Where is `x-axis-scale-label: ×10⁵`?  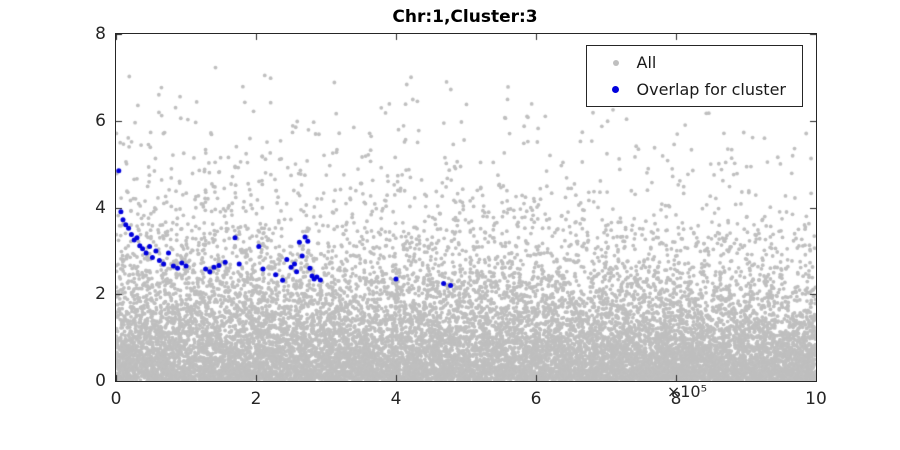 x-axis-scale-label: ×10⁵ is located at coordinates (686, 391).